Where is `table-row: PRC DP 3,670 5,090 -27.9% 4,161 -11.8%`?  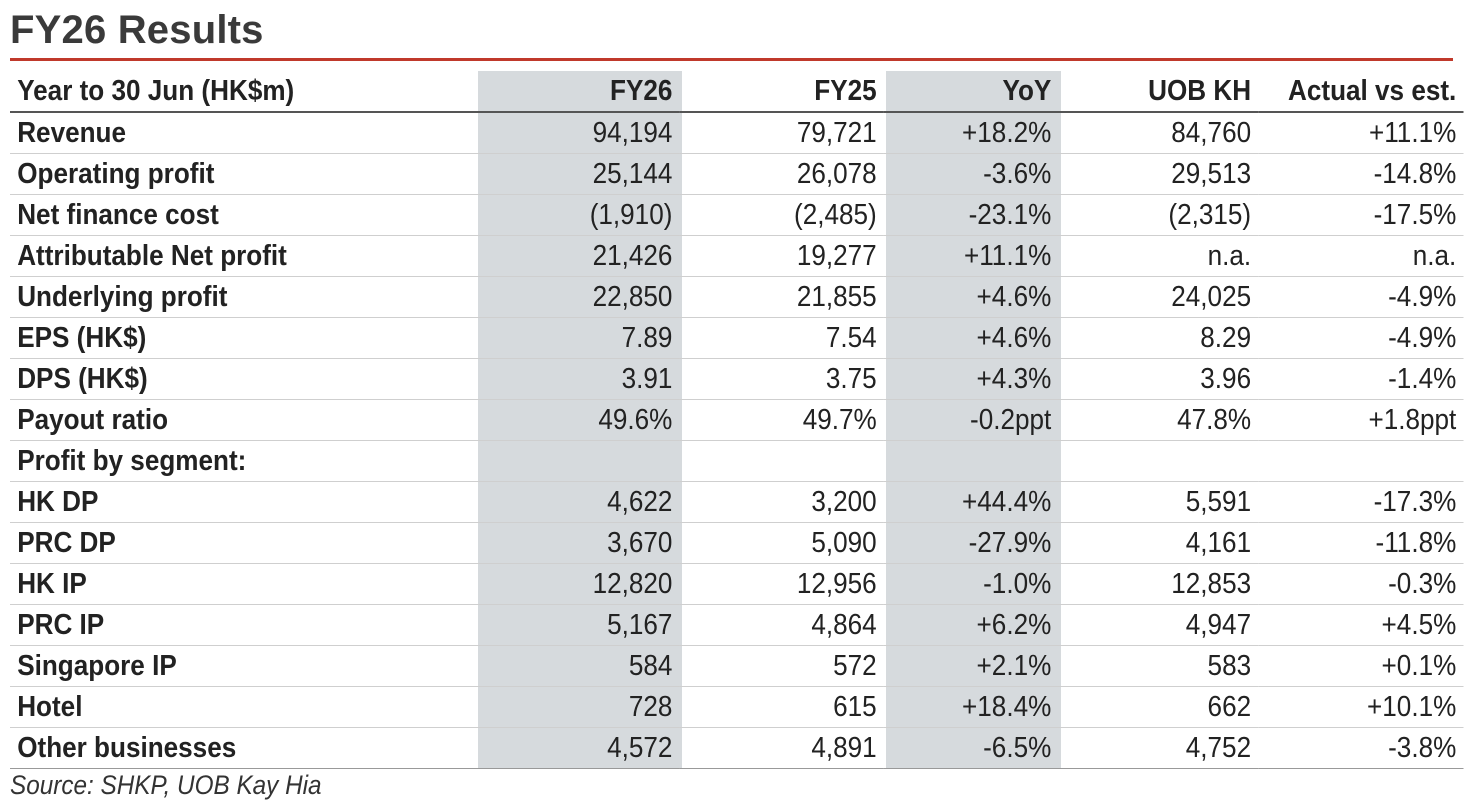 table-row: PRC DP 3,670 5,090 -27.9% 4,161 -11.8% is located at coordinates (737, 543).